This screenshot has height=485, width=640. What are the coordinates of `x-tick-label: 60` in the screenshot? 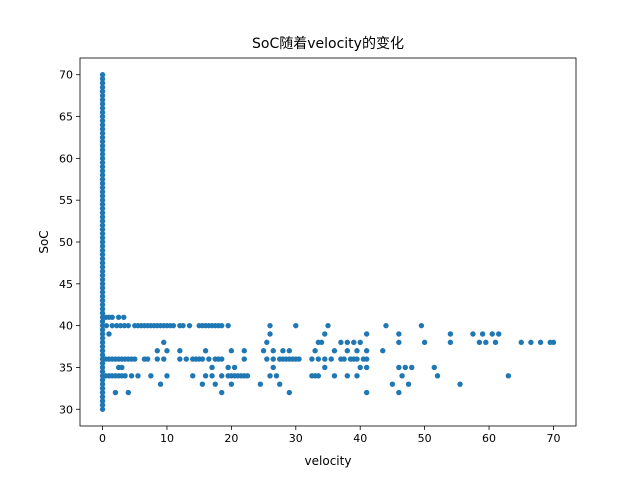 It's located at (489, 438).